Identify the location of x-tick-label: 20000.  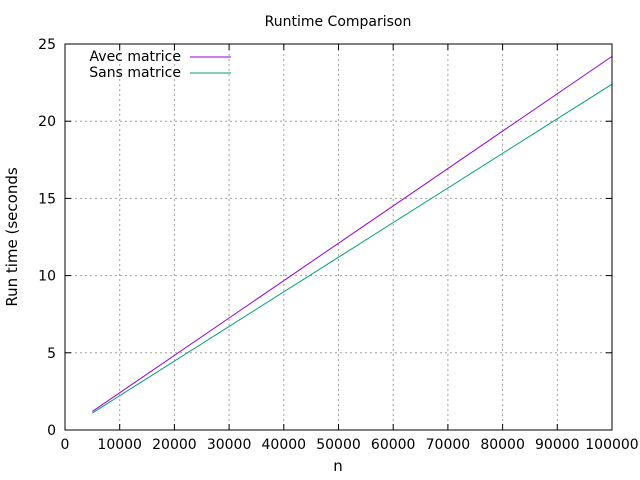
(174, 445).